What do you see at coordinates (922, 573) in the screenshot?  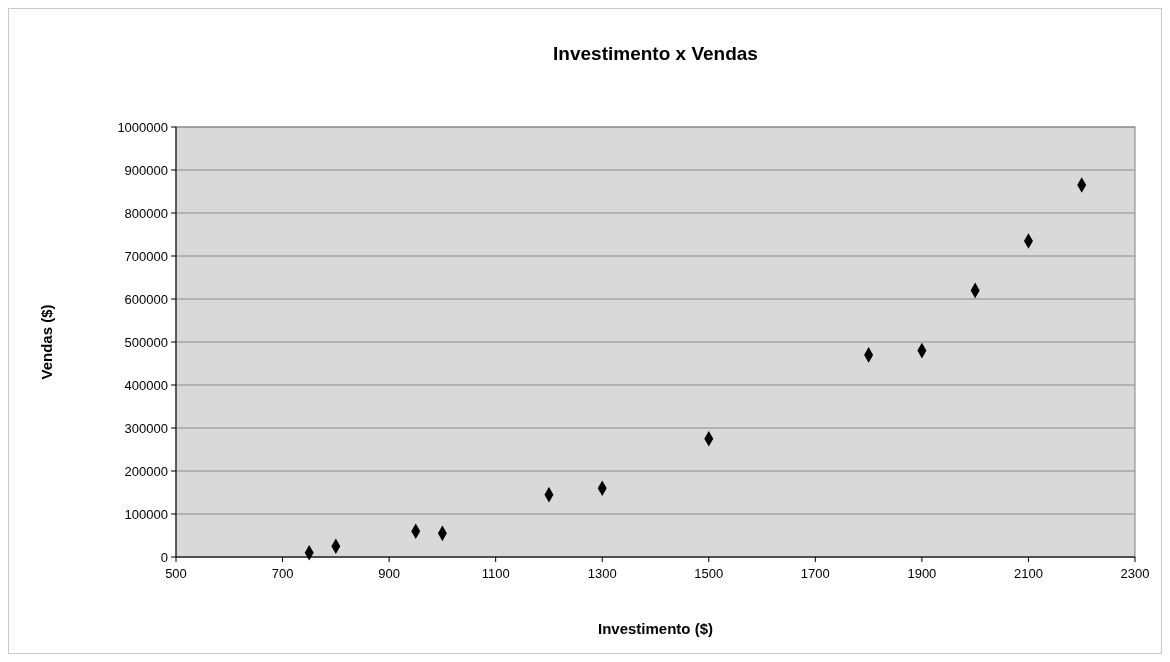 I see `x-tick-label: 1900` at bounding box center [922, 573].